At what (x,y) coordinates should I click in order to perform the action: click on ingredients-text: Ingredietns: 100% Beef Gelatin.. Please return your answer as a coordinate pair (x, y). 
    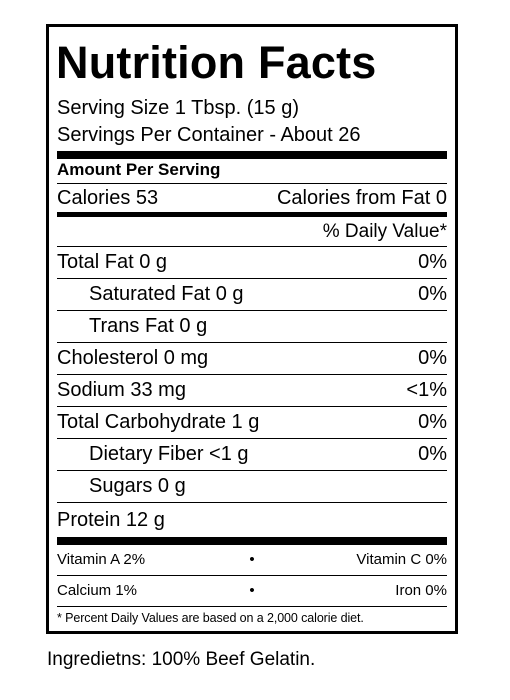
    Looking at the image, I should click on (181, 659).